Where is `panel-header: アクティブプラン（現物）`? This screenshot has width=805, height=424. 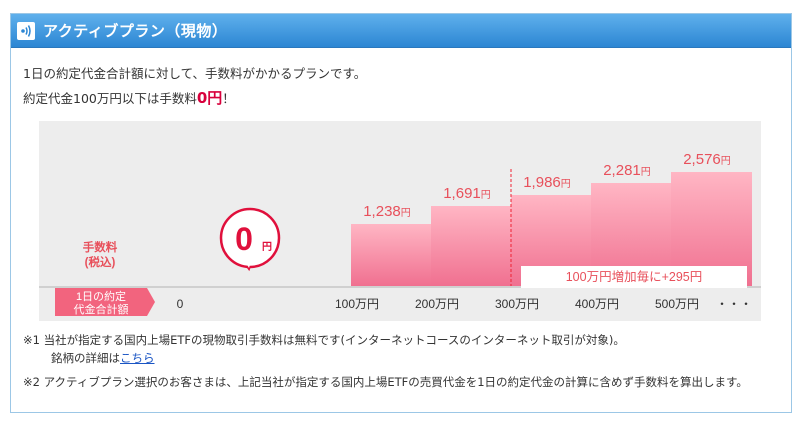
panel-header: アクティブプラン（現物） is located at coordinates (401, 31).